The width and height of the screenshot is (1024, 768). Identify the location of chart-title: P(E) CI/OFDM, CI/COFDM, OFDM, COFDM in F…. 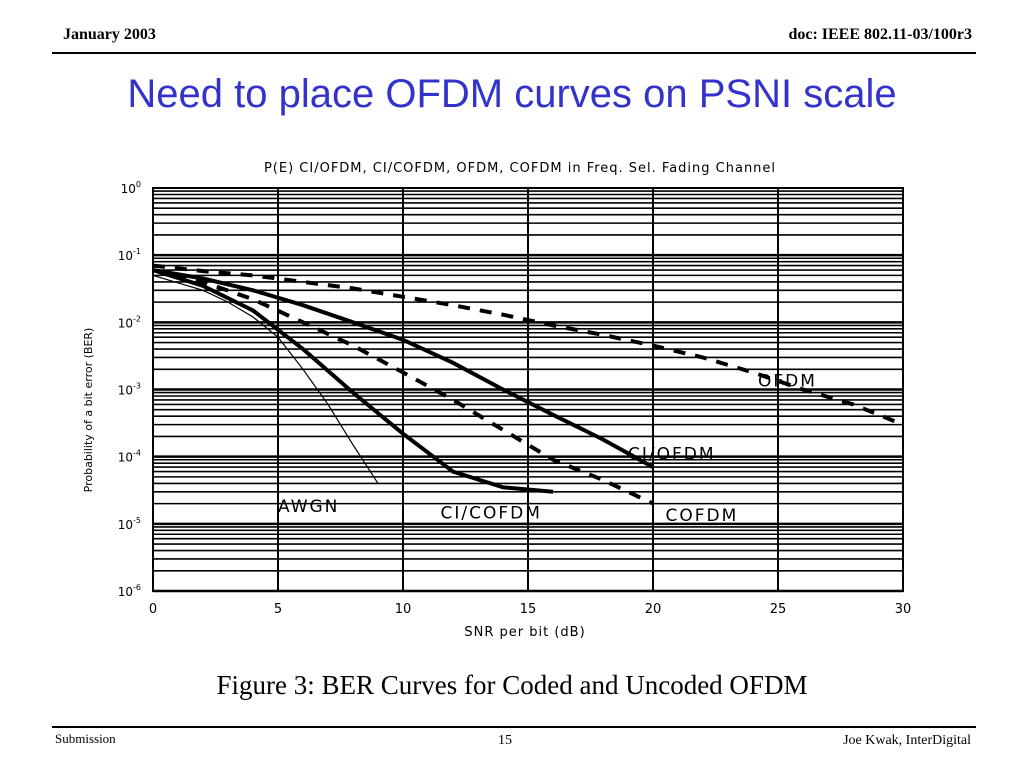
(520, 168).